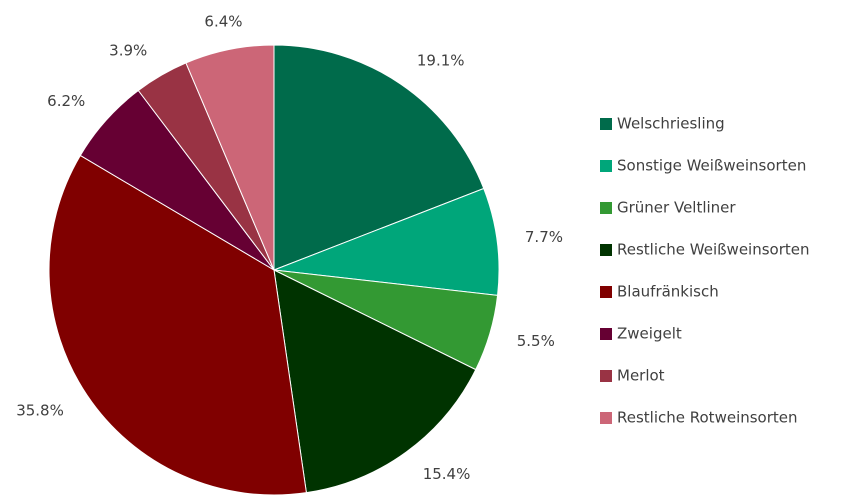 This screenshot has height=496, width=859. Describe the element at coordinates (441, 61) in the screenshot. I see `data-label: 19.1%` at that location.